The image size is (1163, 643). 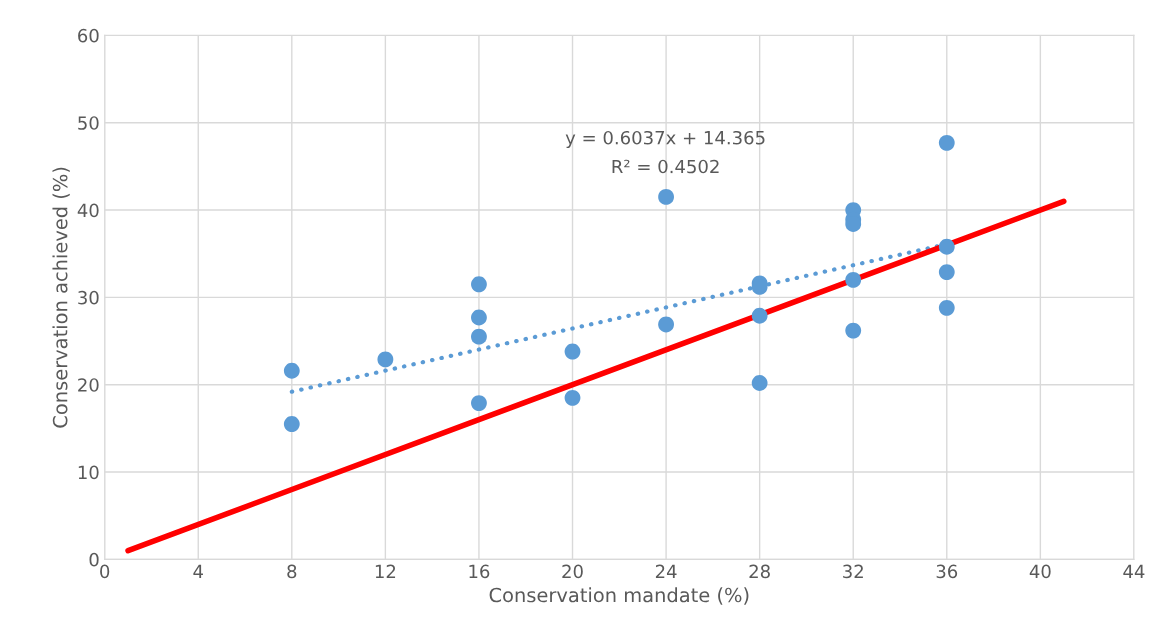 I want to click on x-axis-title: Conservation mandate (%), so click(x=619, y=596).